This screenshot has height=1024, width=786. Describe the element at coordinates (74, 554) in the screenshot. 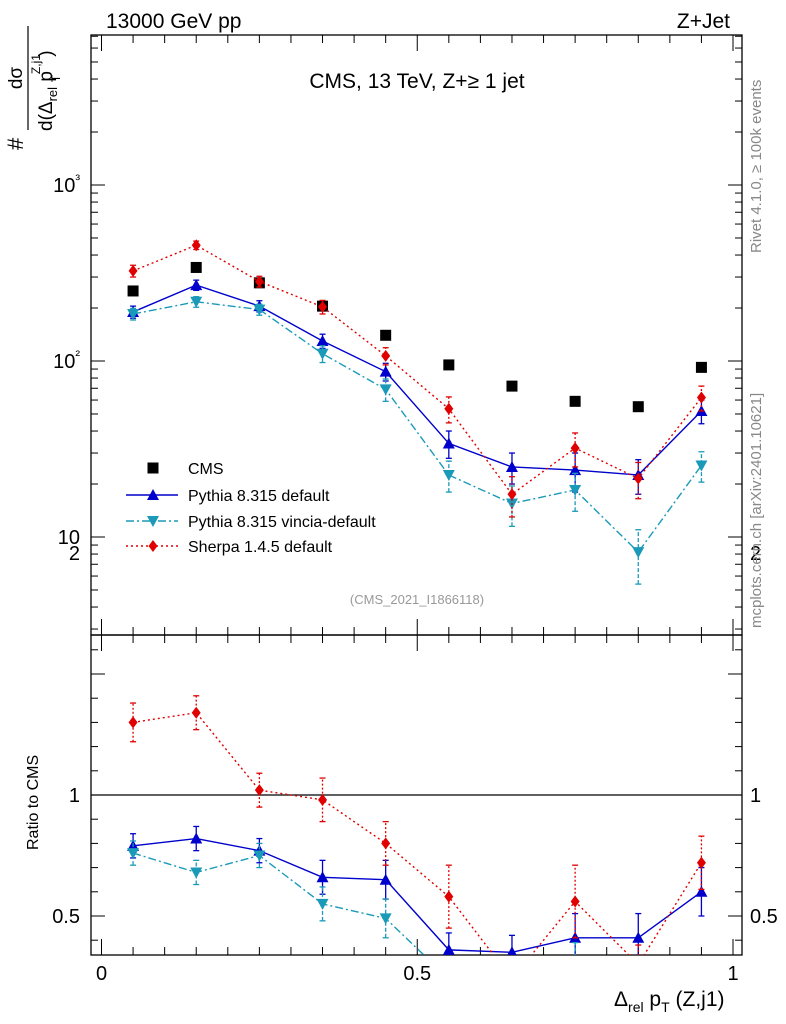

I see `ratio-y-tick-label-left: 2` at that location.